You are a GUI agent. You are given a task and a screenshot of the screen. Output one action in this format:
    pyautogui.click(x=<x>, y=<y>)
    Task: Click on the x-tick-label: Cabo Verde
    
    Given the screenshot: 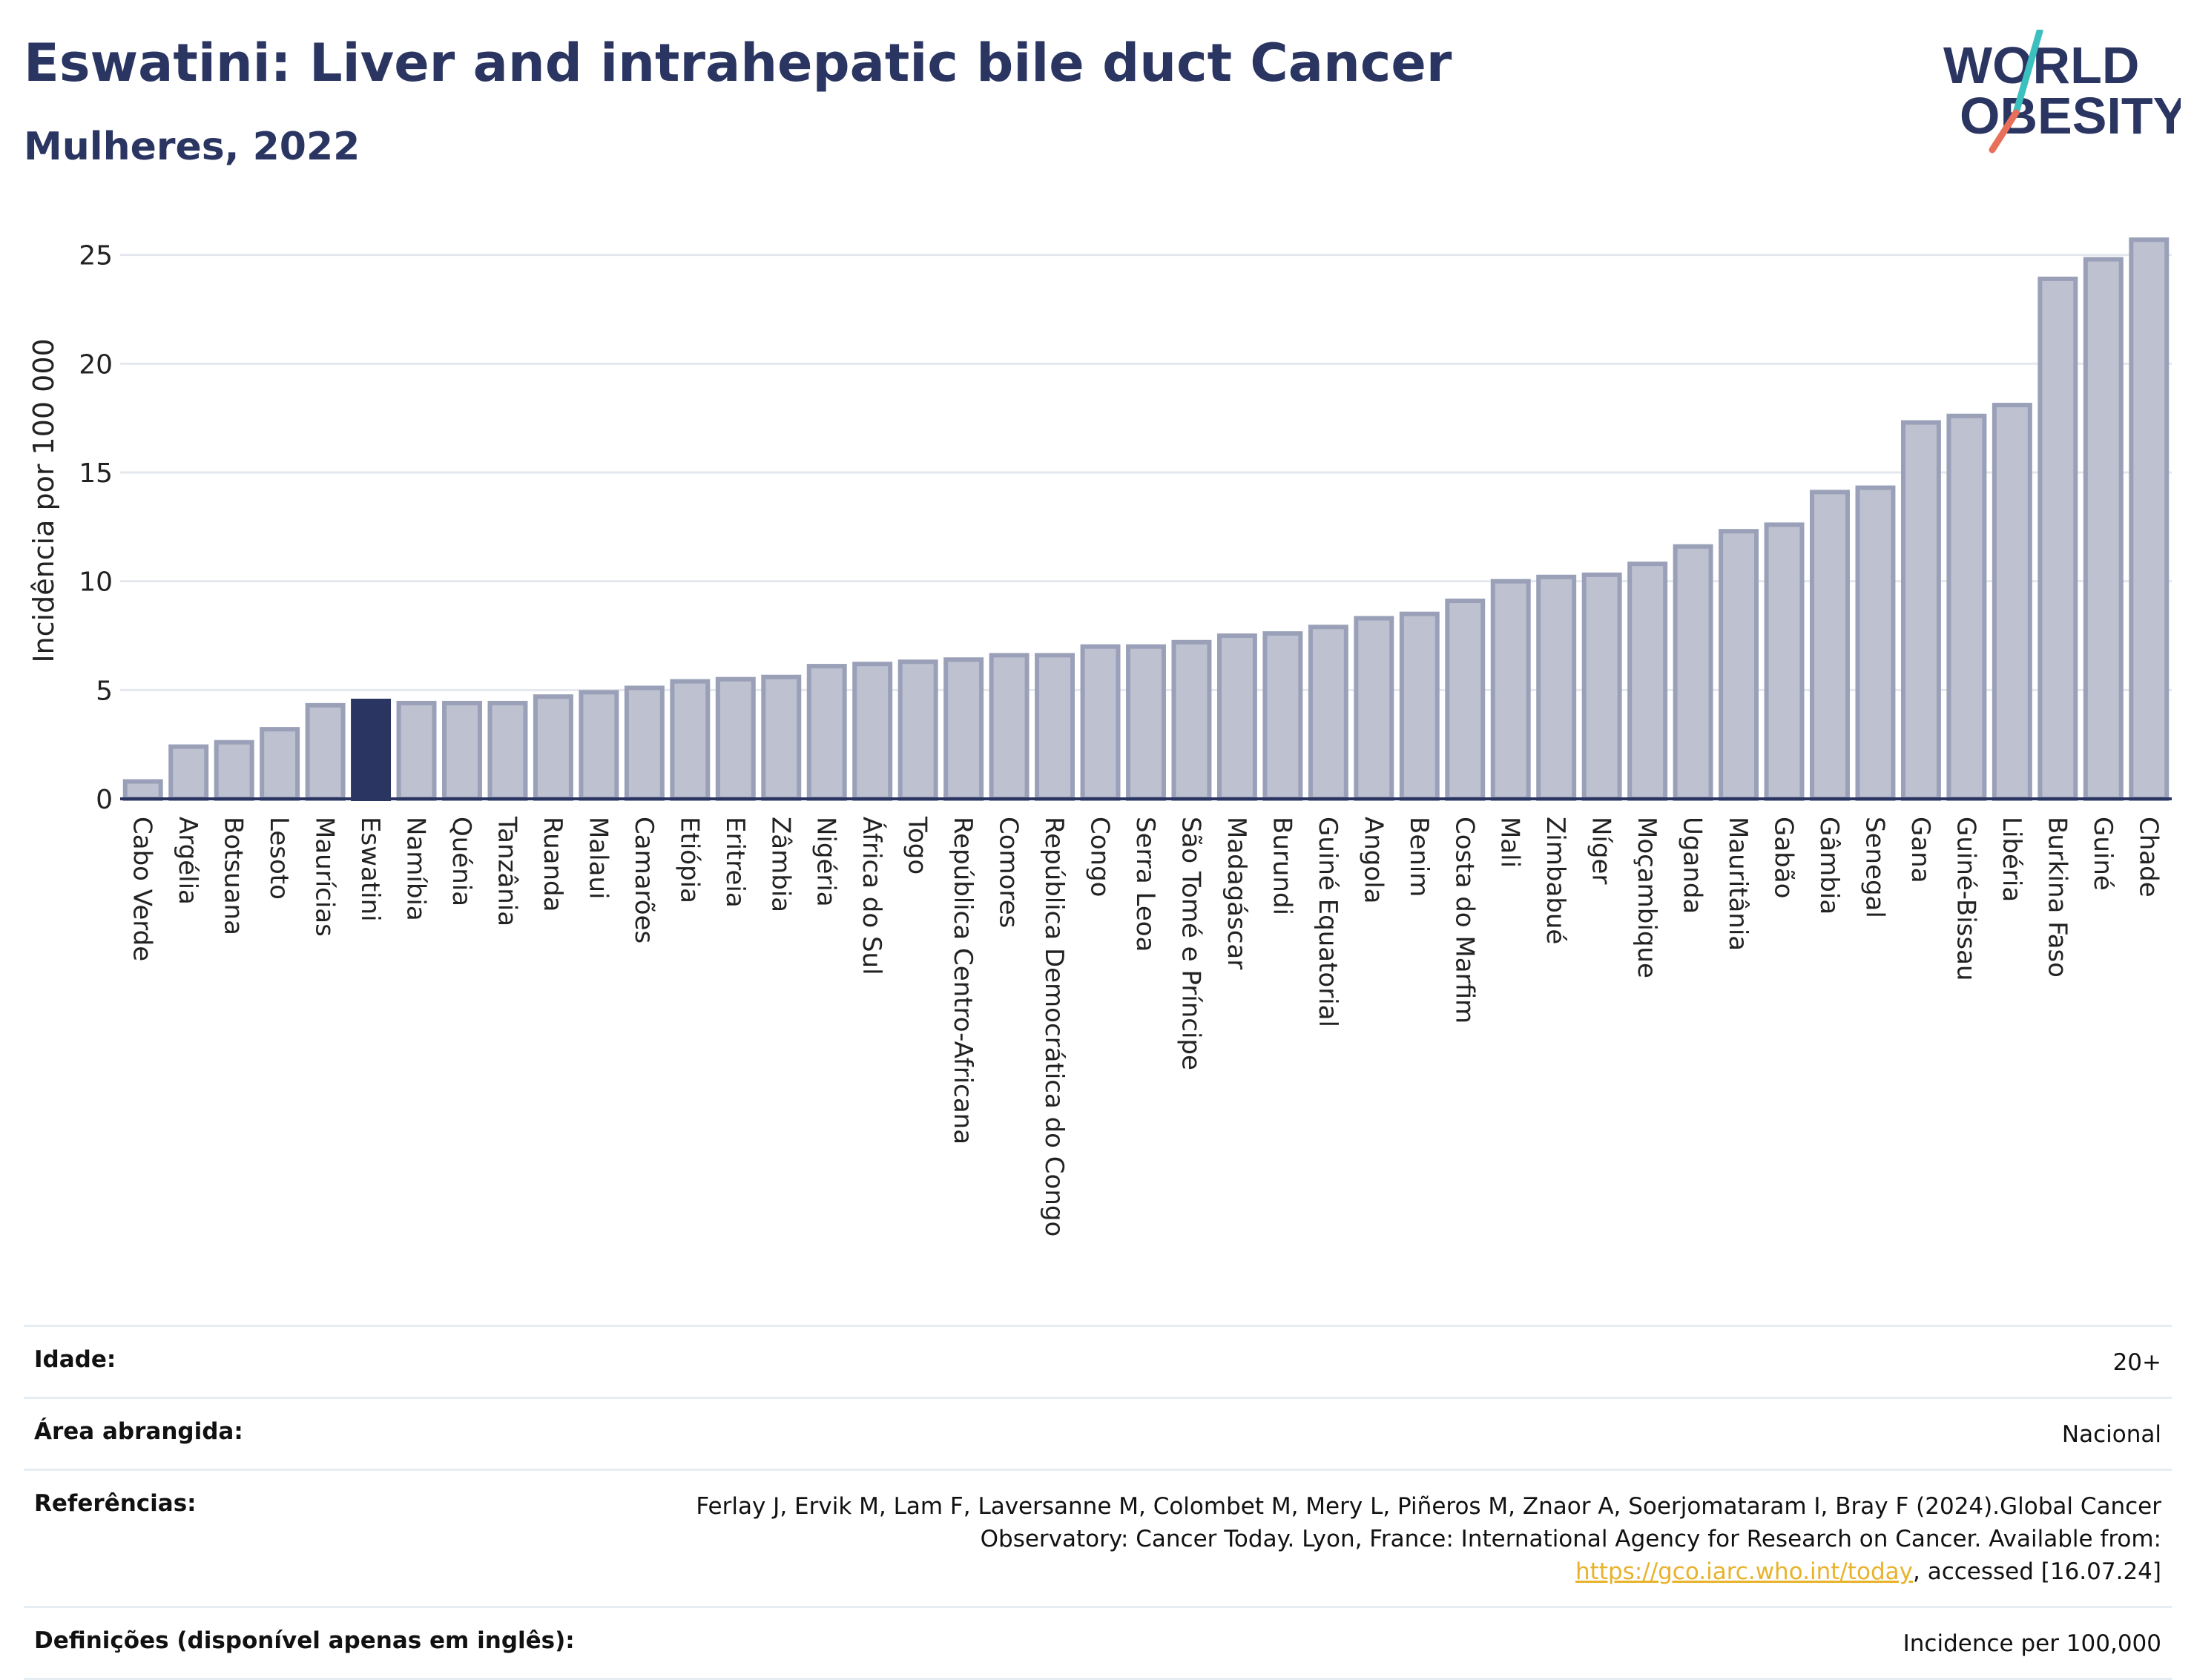 What is the action you would take?
    pyautogui.click(x=142, y=889)
    